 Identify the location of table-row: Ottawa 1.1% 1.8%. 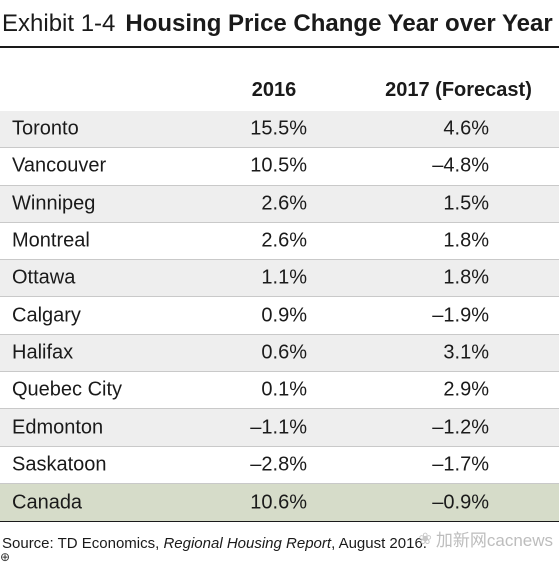
(279, 279).